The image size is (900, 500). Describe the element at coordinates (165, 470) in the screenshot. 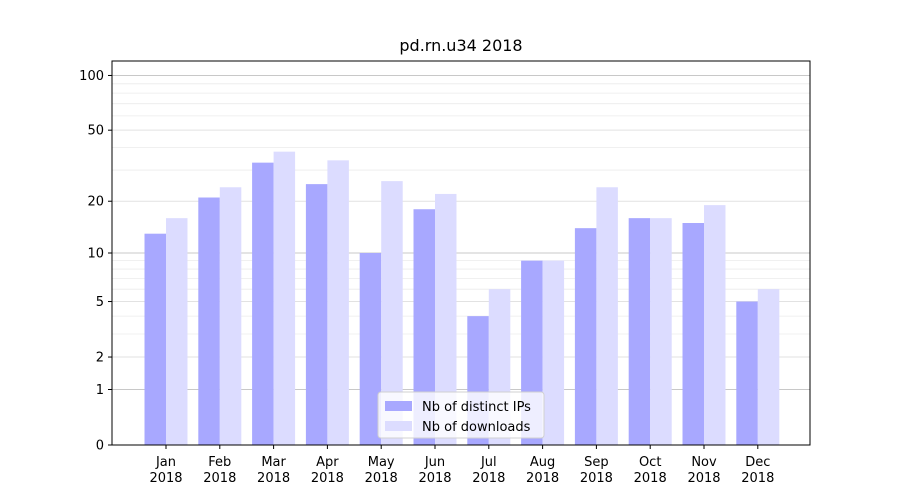

I see `x-tick-label: Jan 2018` at that location.